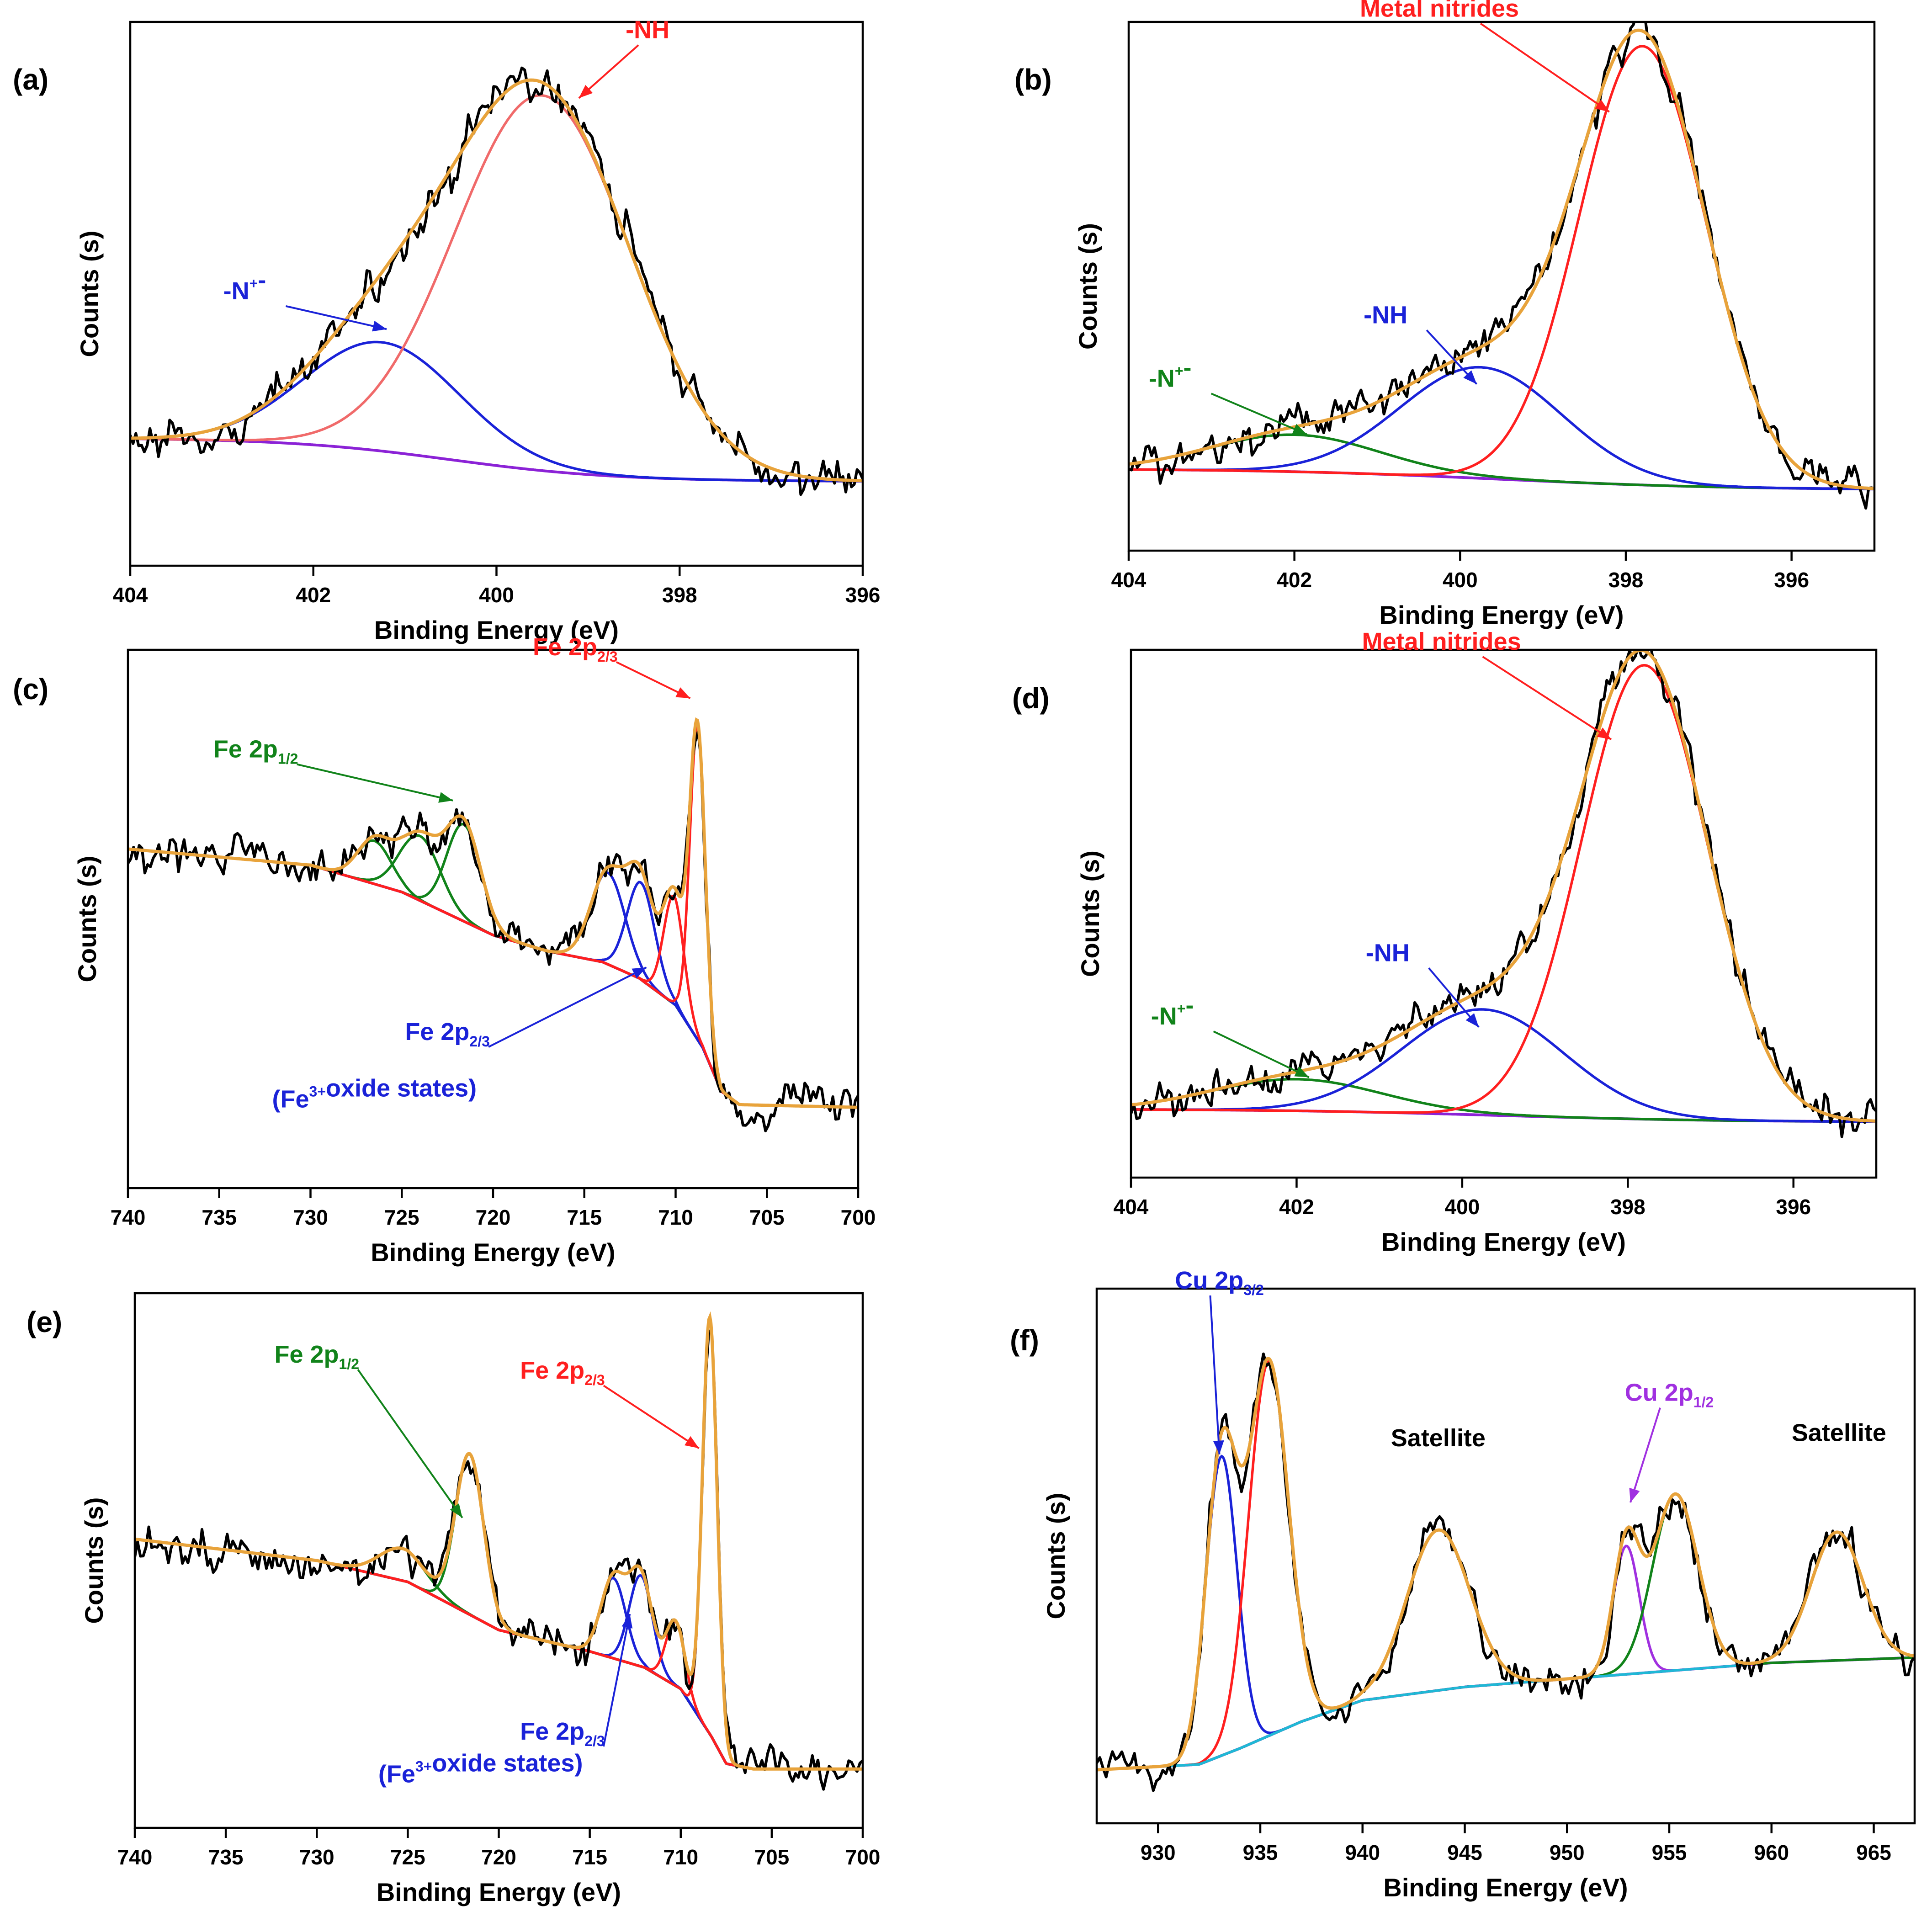  What do you see at coordinates (30, 79) in the screenshot?
I see `panel-letter: (a)` at bounding box center [30, 79].